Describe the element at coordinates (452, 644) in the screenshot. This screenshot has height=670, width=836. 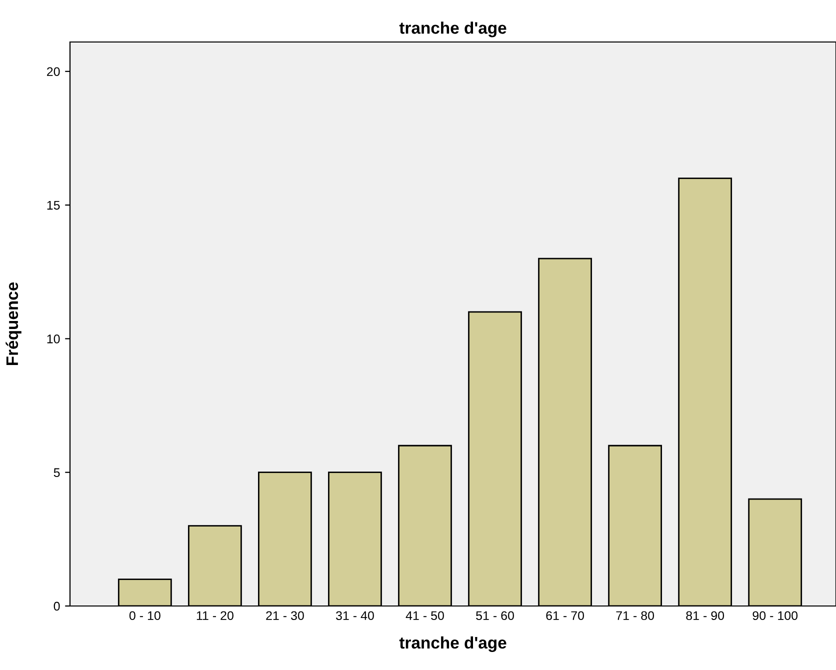
I see `x-axis-title: tranche d'age` at that location.